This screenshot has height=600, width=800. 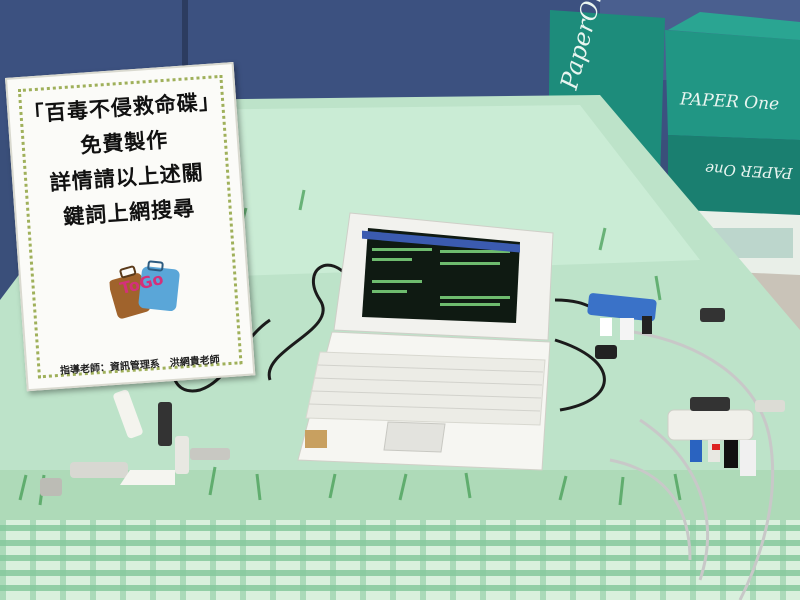 What do you see at coordinates (622, 316) in the screenshot?
I see `usb-hub-blue` at bounding box center [622, 316].